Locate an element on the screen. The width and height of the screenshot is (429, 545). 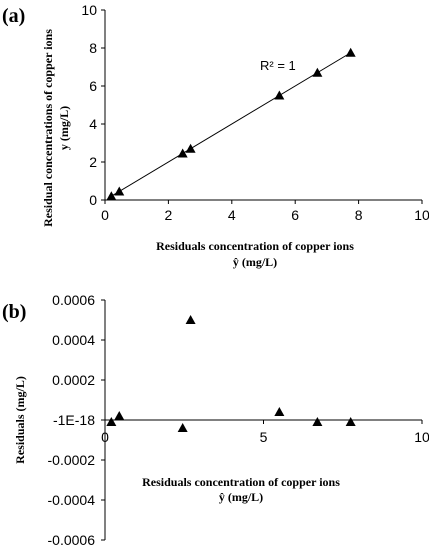
panel-a-x-tick-label: 8 is located at coordinates (359, 215).